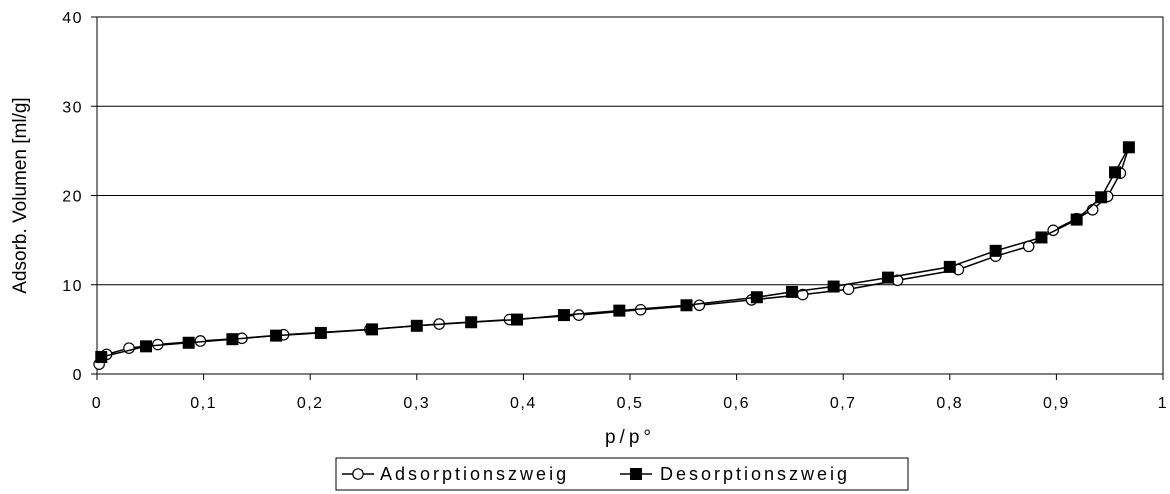 This screenshot has width=1170, height=494. I want to click on y-axis-title: Adsorb. Volumen [ml/g], so click(20, 195).